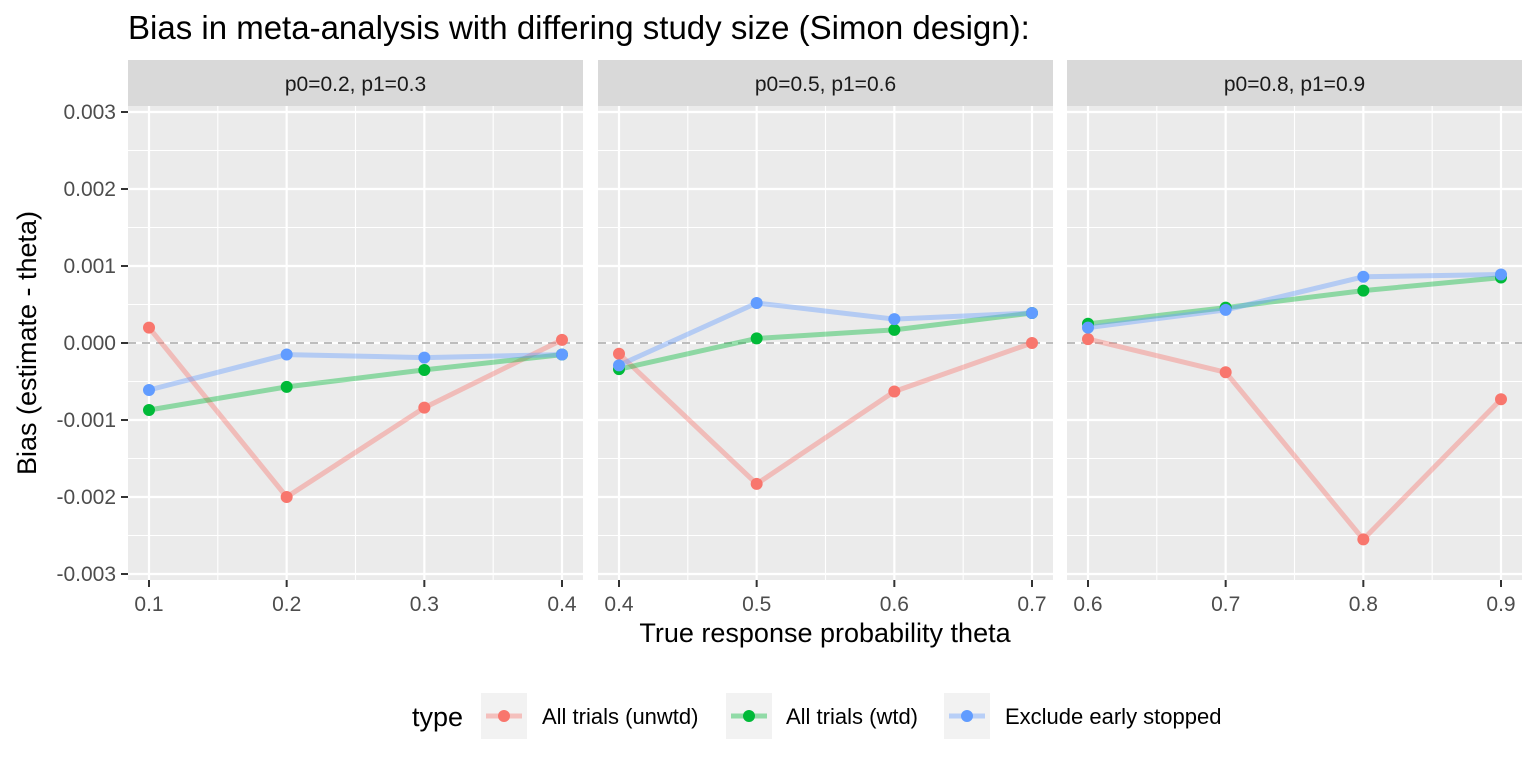 The image size is (1536, 768). I want to click on y-tick-label: -0.001, so click(86, 420).